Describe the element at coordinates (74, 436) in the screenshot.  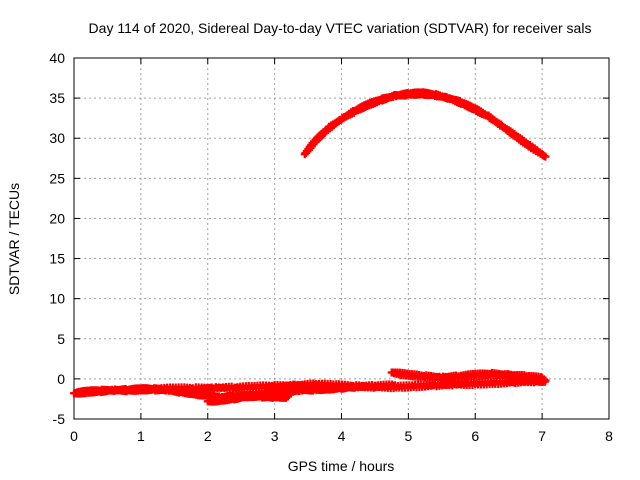
I see `x-tick-label: 0` at that location.